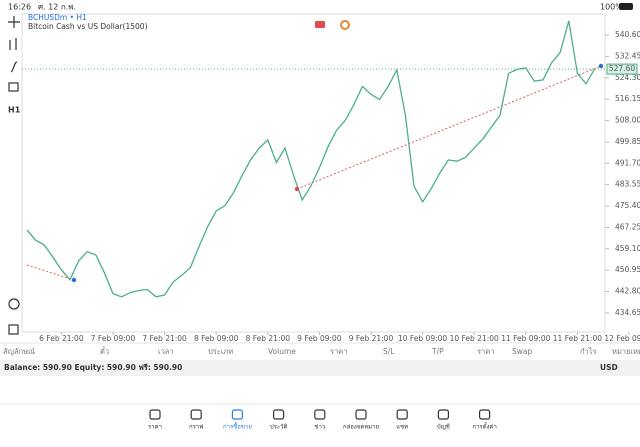 This screenshot has height=447, width=640. What do you see at coordinates (216, 338) in the screenshot?
I see `x-tick-label: 8 Feb 09:00` at bounding box center [216, 338].